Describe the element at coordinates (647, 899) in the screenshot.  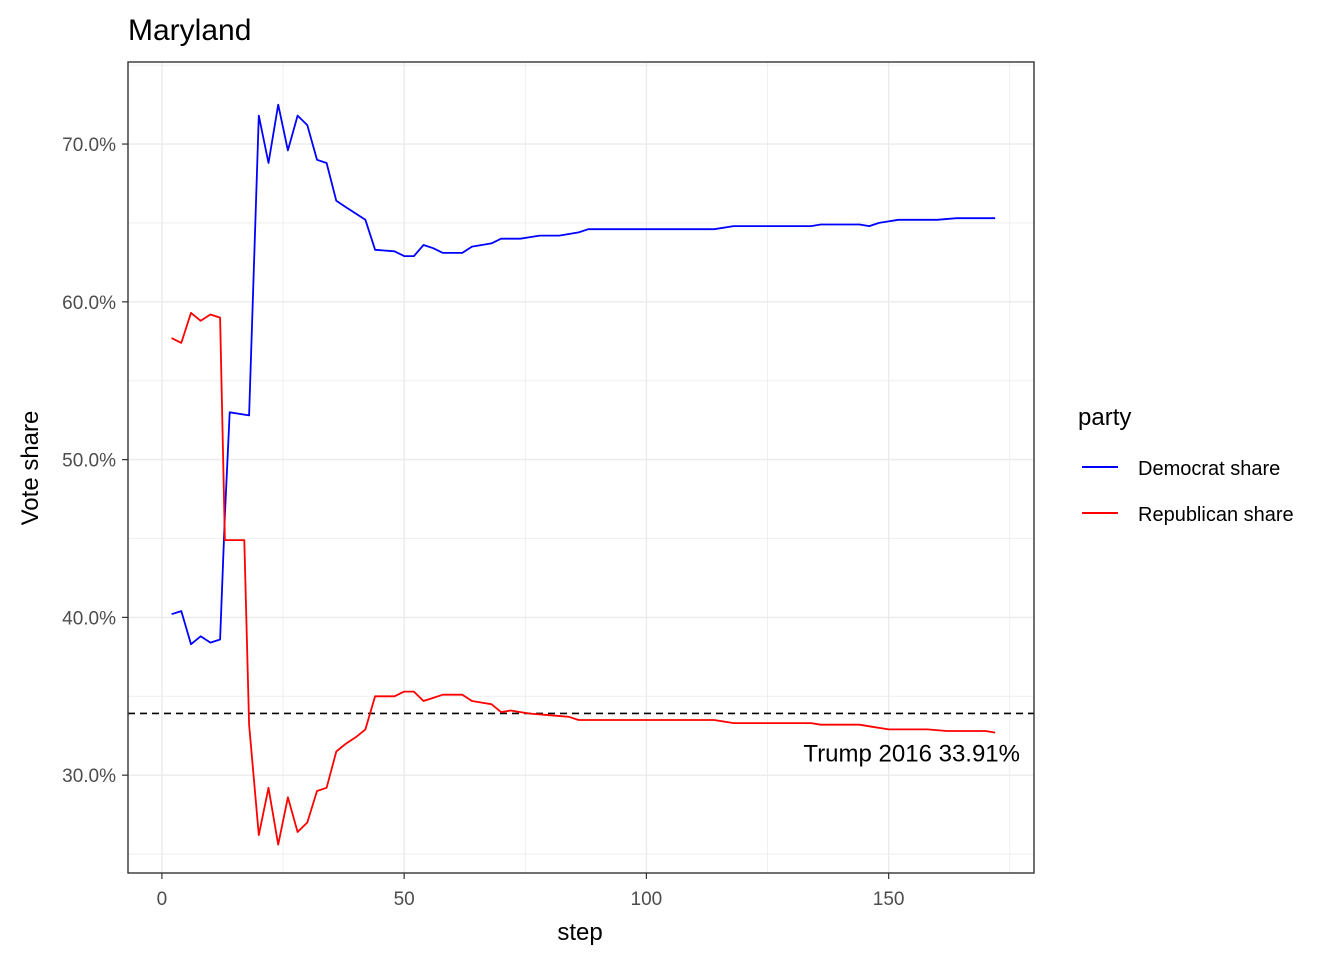
I see `x-tick-label: 100` at that location.